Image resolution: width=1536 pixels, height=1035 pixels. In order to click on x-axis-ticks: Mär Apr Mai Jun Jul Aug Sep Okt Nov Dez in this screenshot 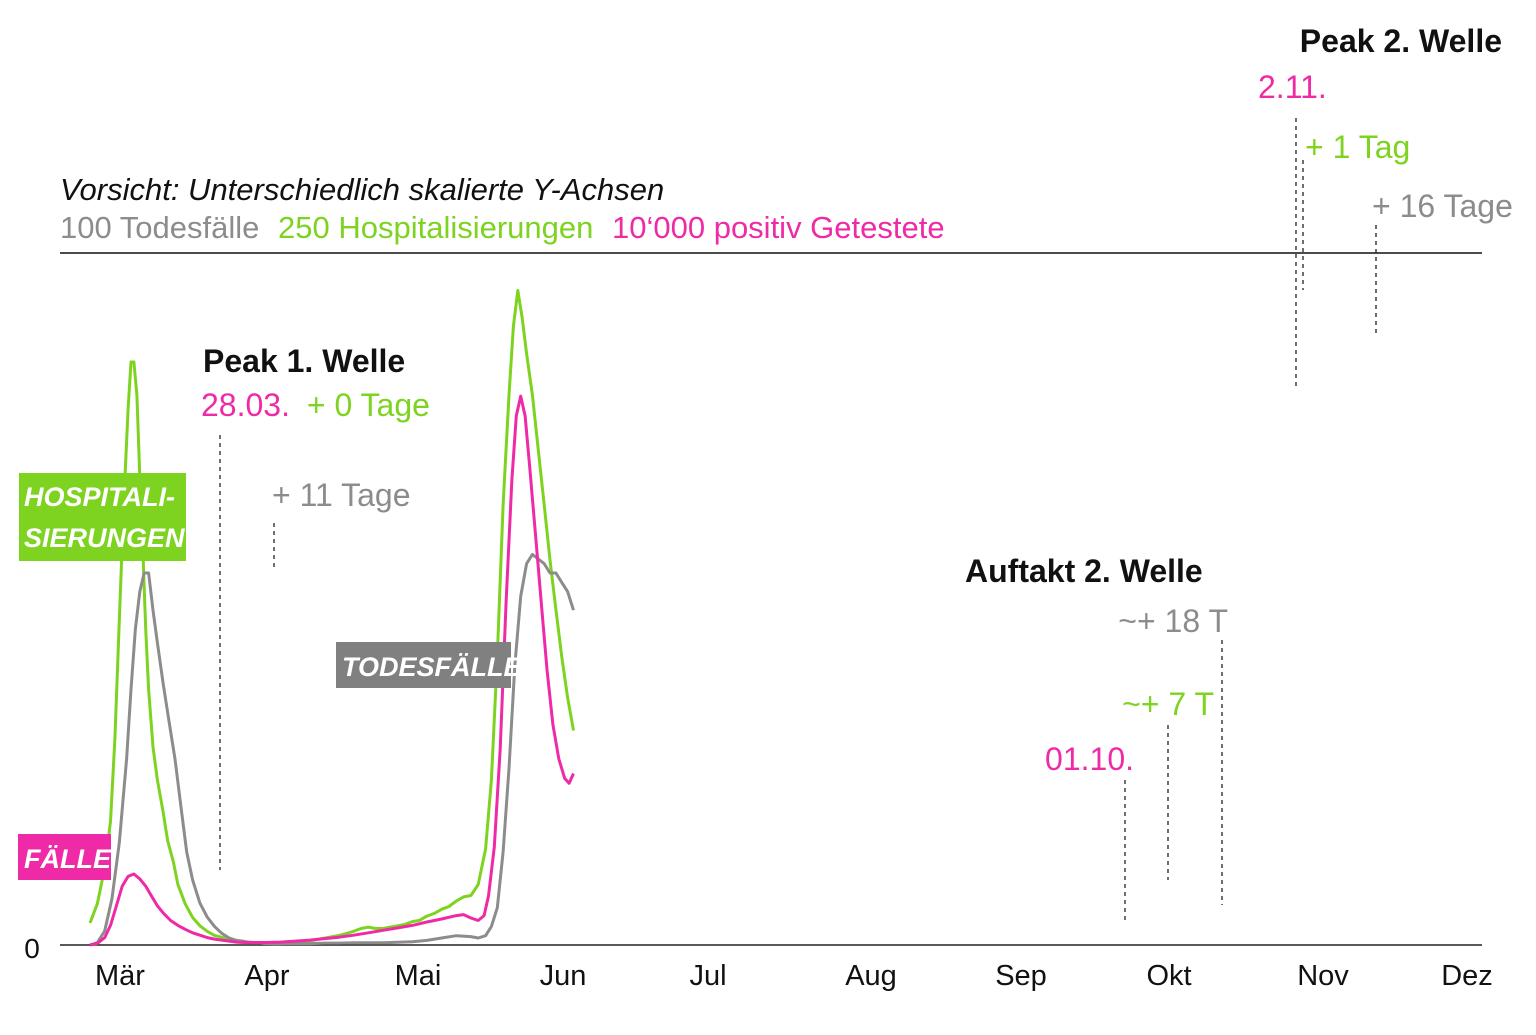, I will do `click(794, 976)`.